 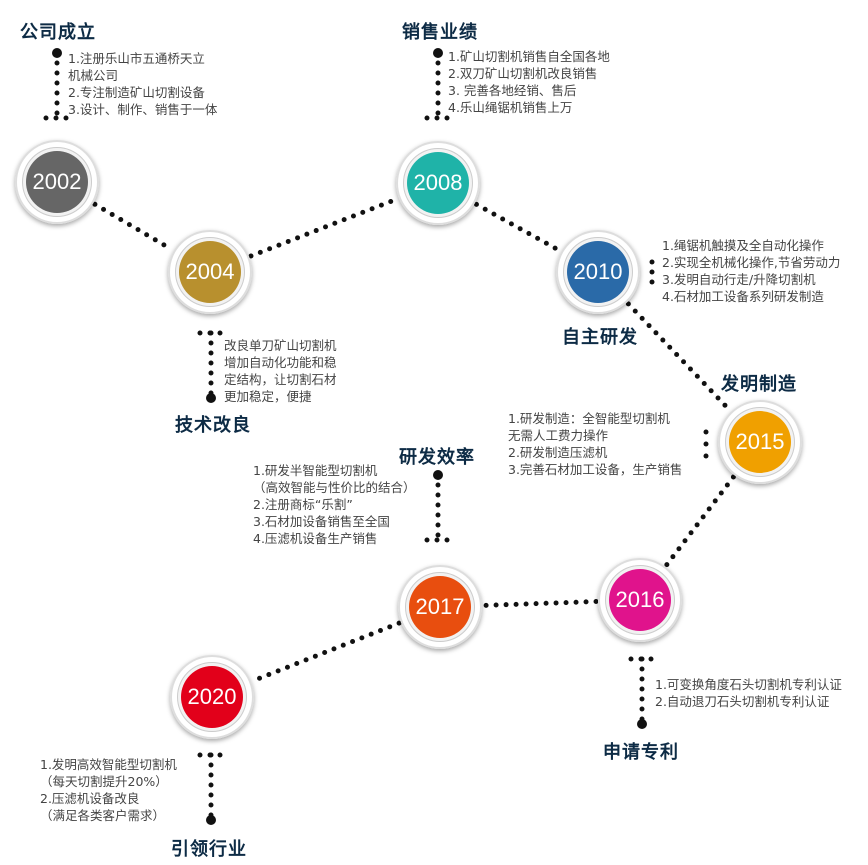 I want to click on description-line: 2.实现全机械化操作,节省劳动力, so click(x=751, y=262).